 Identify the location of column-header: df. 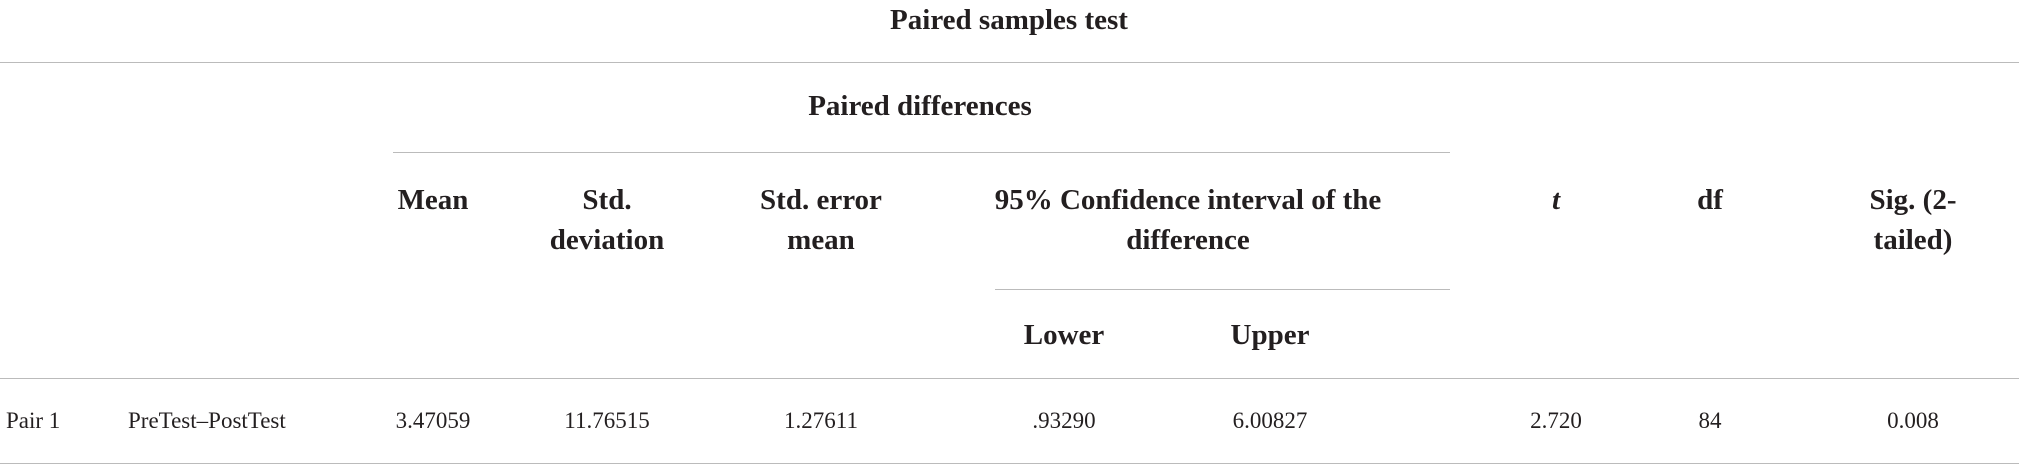
(1710, 200).